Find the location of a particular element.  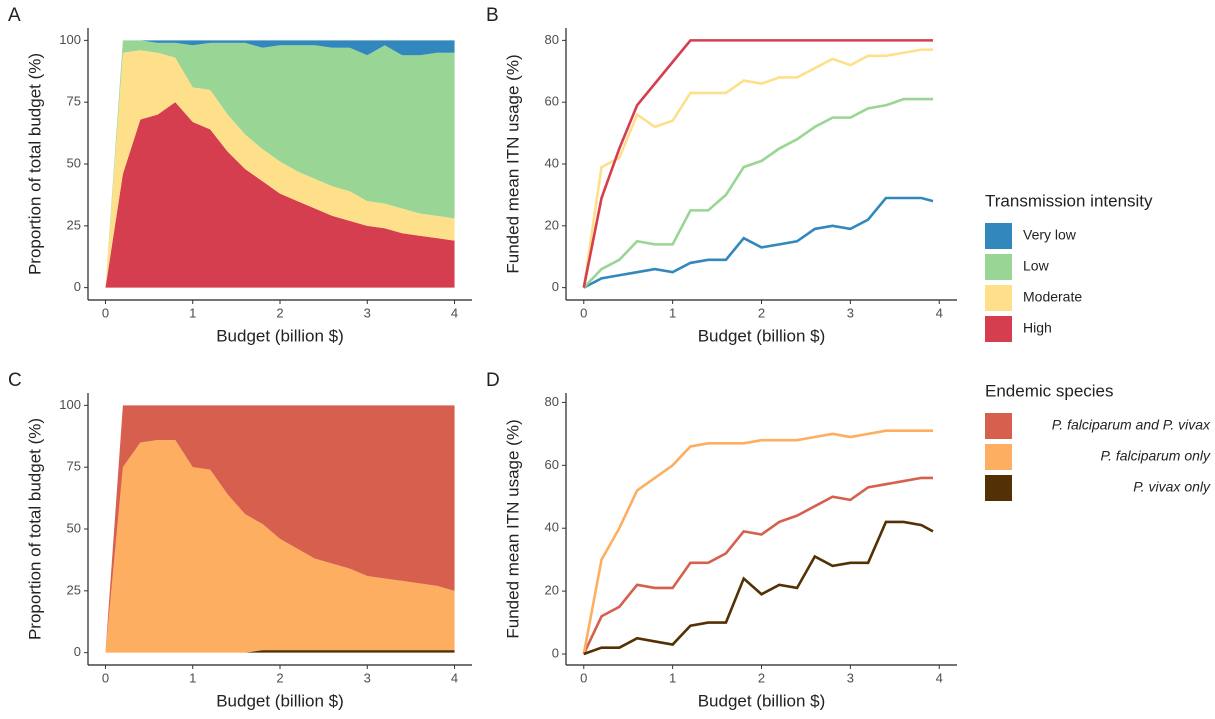

panel-label: C is located at coordinates (15, 380).